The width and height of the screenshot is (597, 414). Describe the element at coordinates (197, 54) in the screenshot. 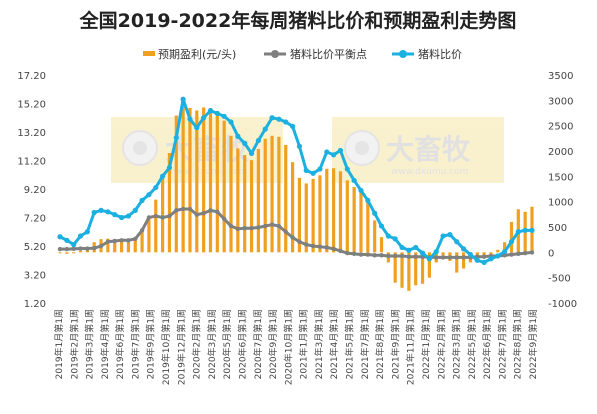

I see `legend-item-profit: 预期盈利(元/头)` at that location.